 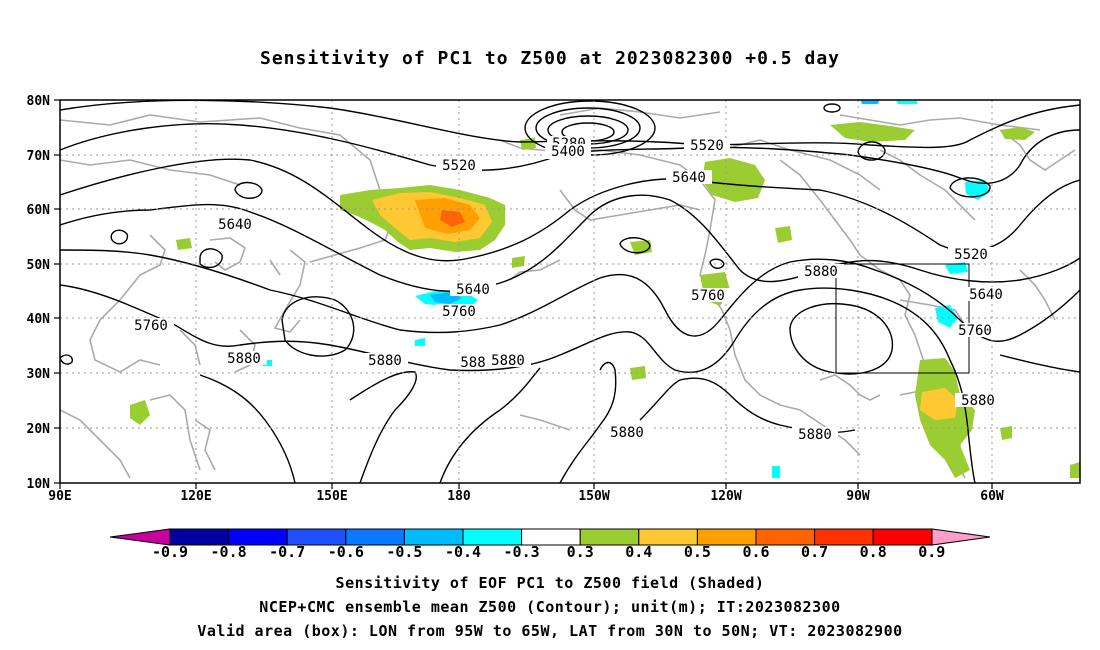 I want to click on colorbar-segment, so click(x=902, y=537).